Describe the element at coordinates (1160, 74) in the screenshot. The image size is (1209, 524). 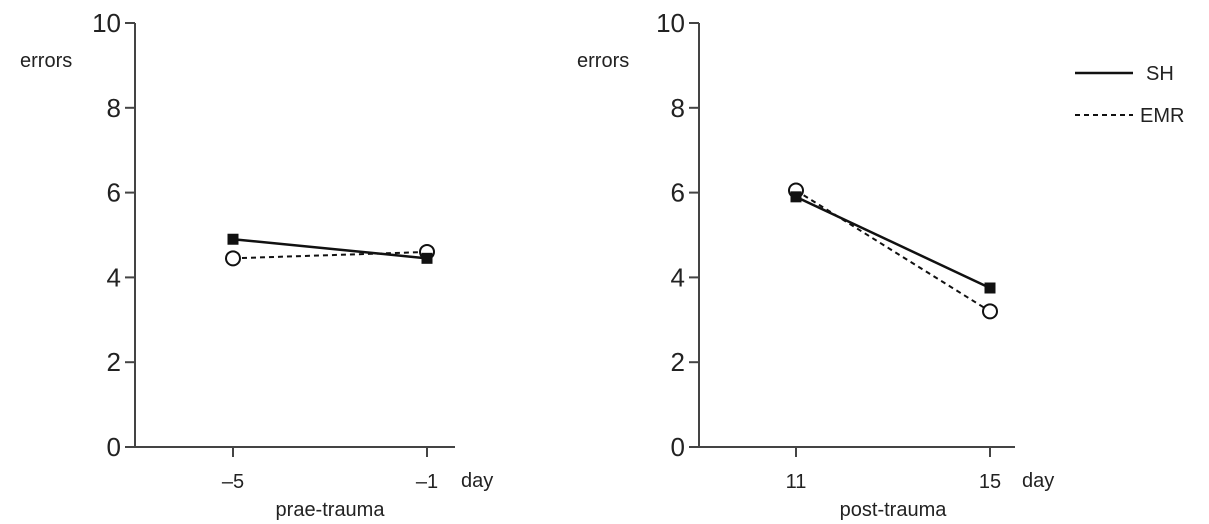
I see `legend-label-sh: SH` at that location.